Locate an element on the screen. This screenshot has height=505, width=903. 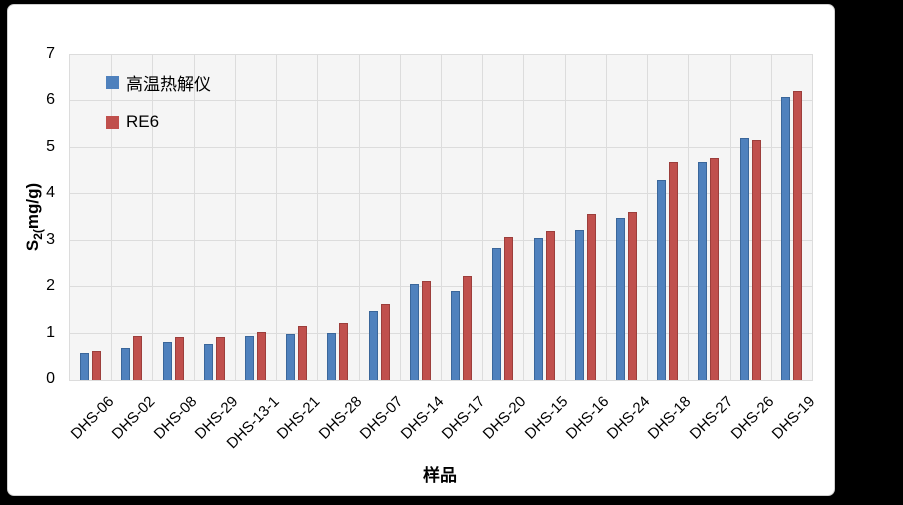
bar-高温热解仪-DHS-17 is located at coordinates (456, 335).